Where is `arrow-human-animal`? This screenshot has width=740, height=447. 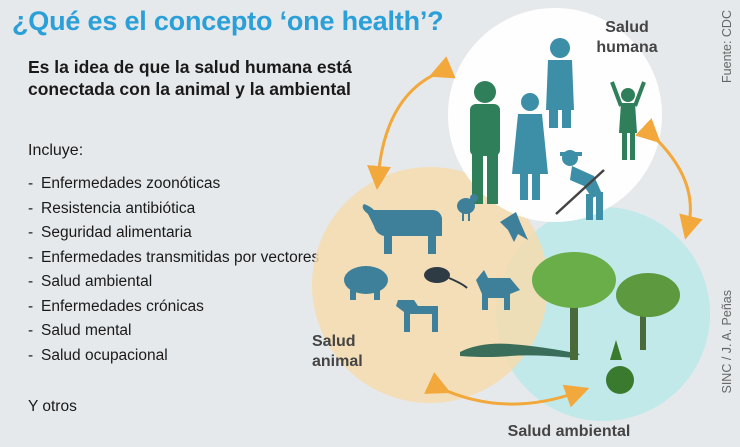
arrow-human-animal is located at coordinates (411, 123).